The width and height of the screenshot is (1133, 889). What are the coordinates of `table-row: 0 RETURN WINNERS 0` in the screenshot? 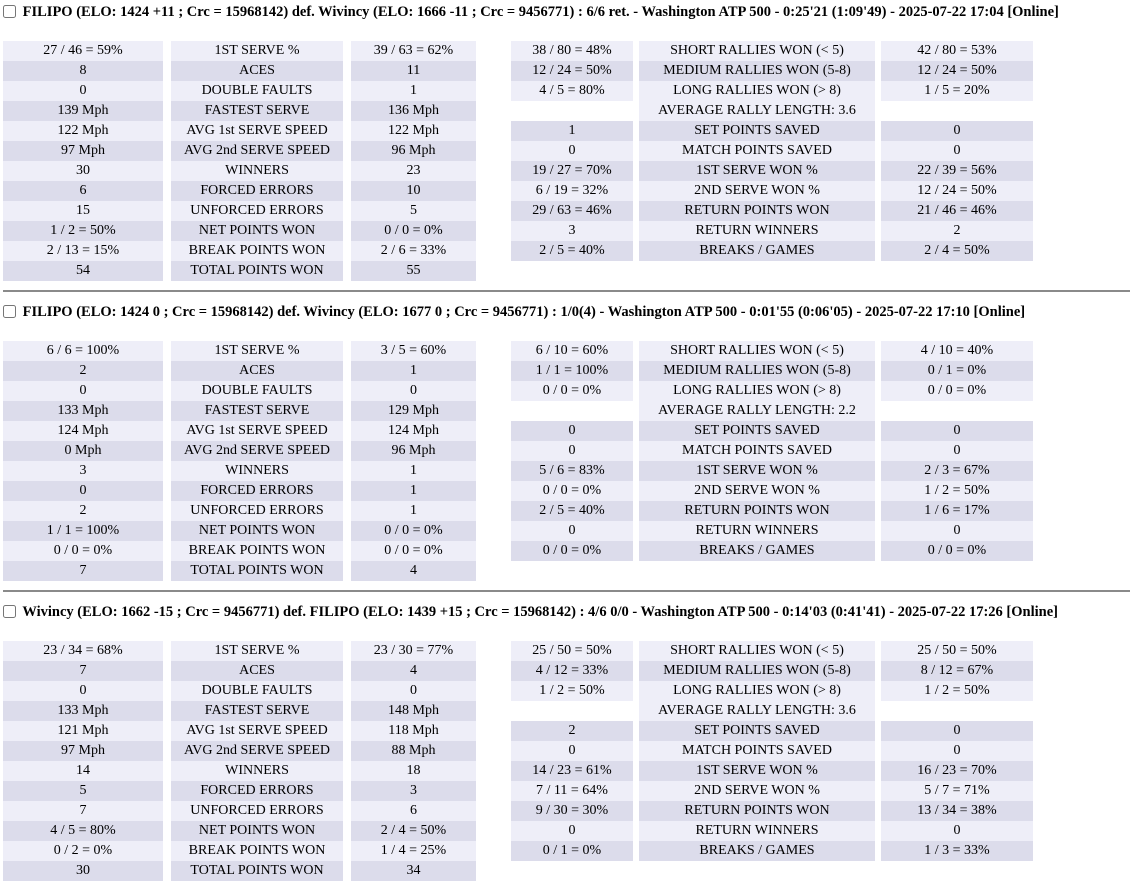 It's located at (772, 531).